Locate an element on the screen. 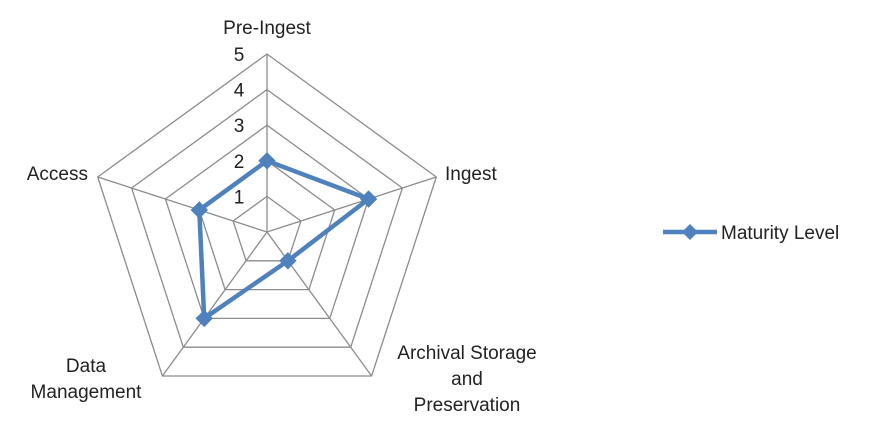 The height and width of the screenshot is (428, 878). legend: Maturity Level is located at coordinates (751, 233).